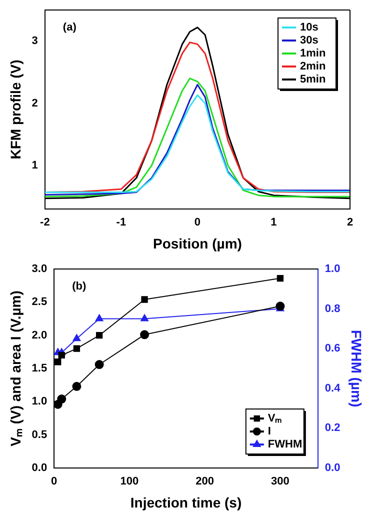 The width and height of the screenshot is (372, 518). I want to click on x-tick-label: 300, so click(280, 482).